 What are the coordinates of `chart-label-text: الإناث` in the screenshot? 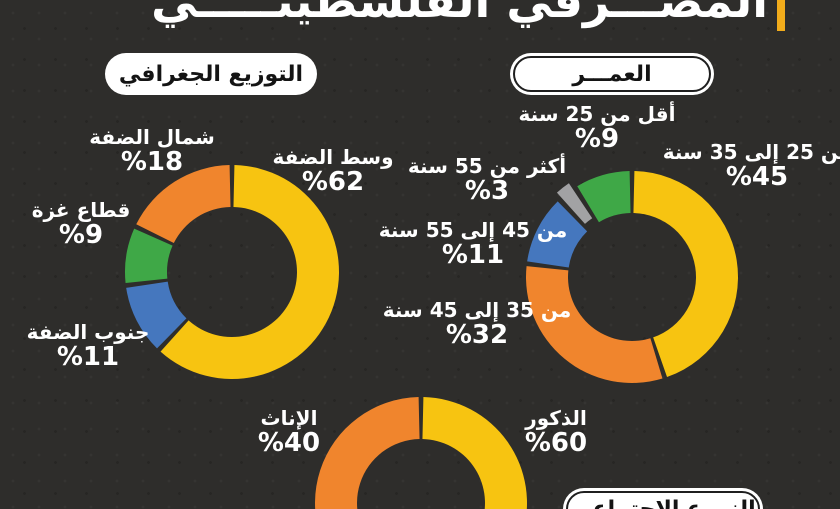 It's located at (289, 418).